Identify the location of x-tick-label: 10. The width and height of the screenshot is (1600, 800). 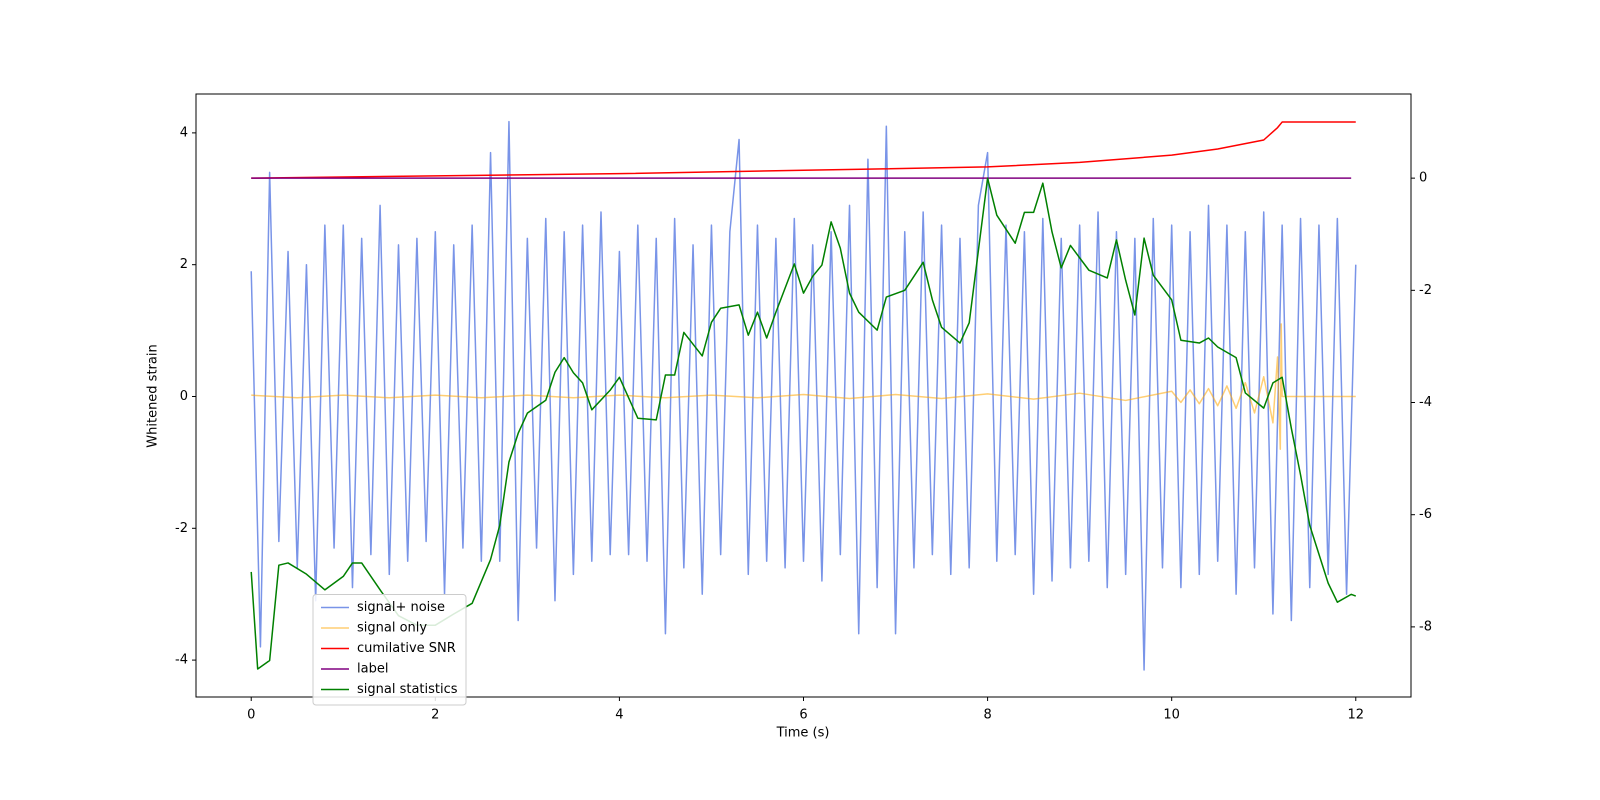
(1171, 715).